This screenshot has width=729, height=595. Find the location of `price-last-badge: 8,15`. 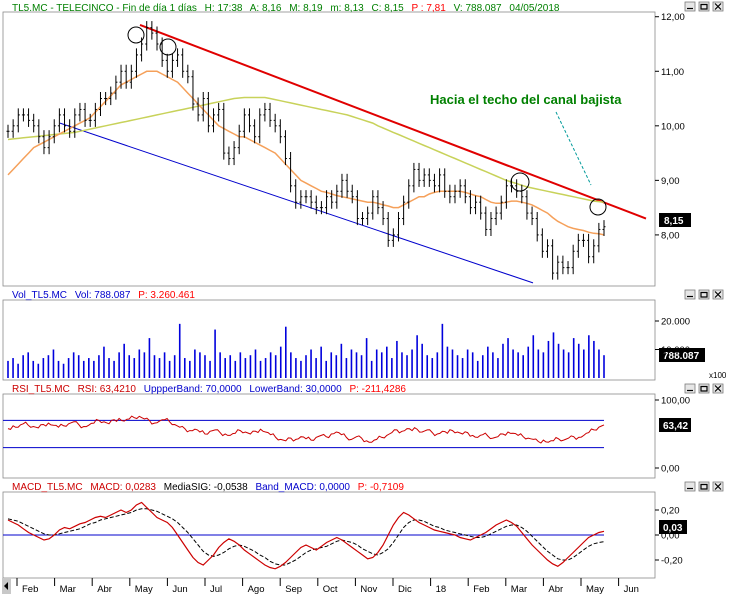

price-last-badge: 8,15 is located at coordinates (675, 220).